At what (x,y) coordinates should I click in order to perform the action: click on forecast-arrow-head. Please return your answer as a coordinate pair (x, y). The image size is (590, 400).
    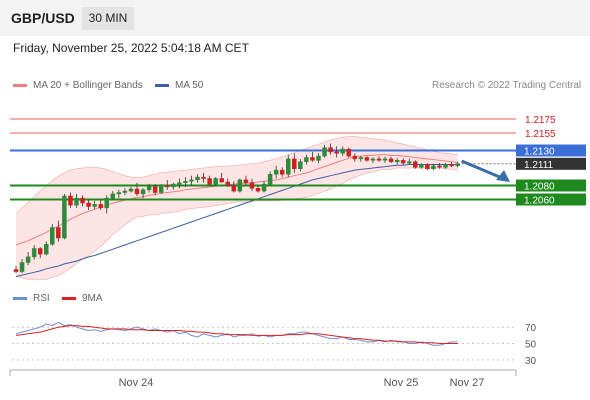
    Looking at the image, I should click on (503, 176).